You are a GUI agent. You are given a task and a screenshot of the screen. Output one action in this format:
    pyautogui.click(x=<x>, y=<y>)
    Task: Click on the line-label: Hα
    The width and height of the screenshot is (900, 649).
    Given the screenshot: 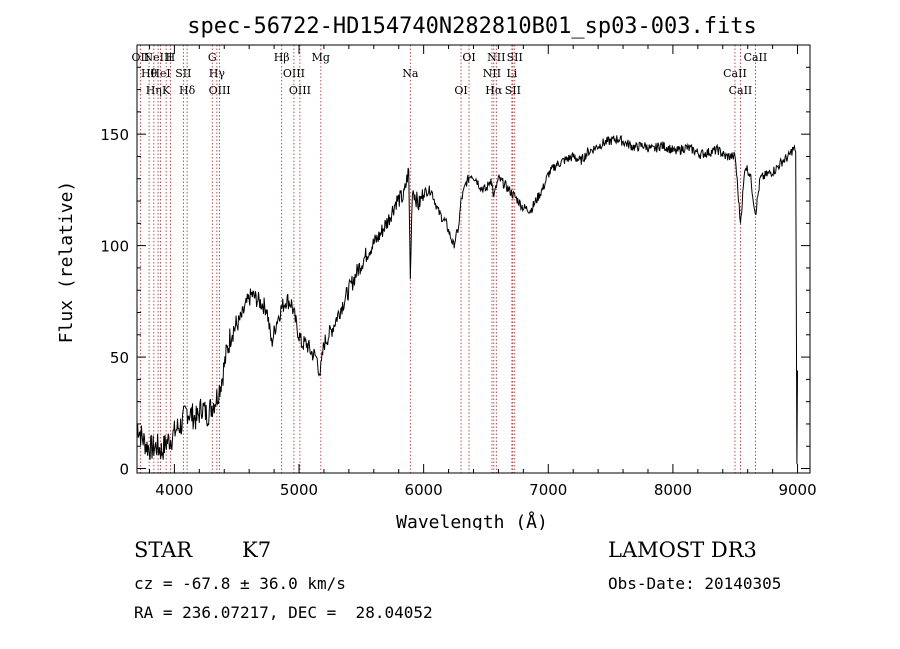 What is the action you would take?
    pyautogui.click(x=494, y=90)
    